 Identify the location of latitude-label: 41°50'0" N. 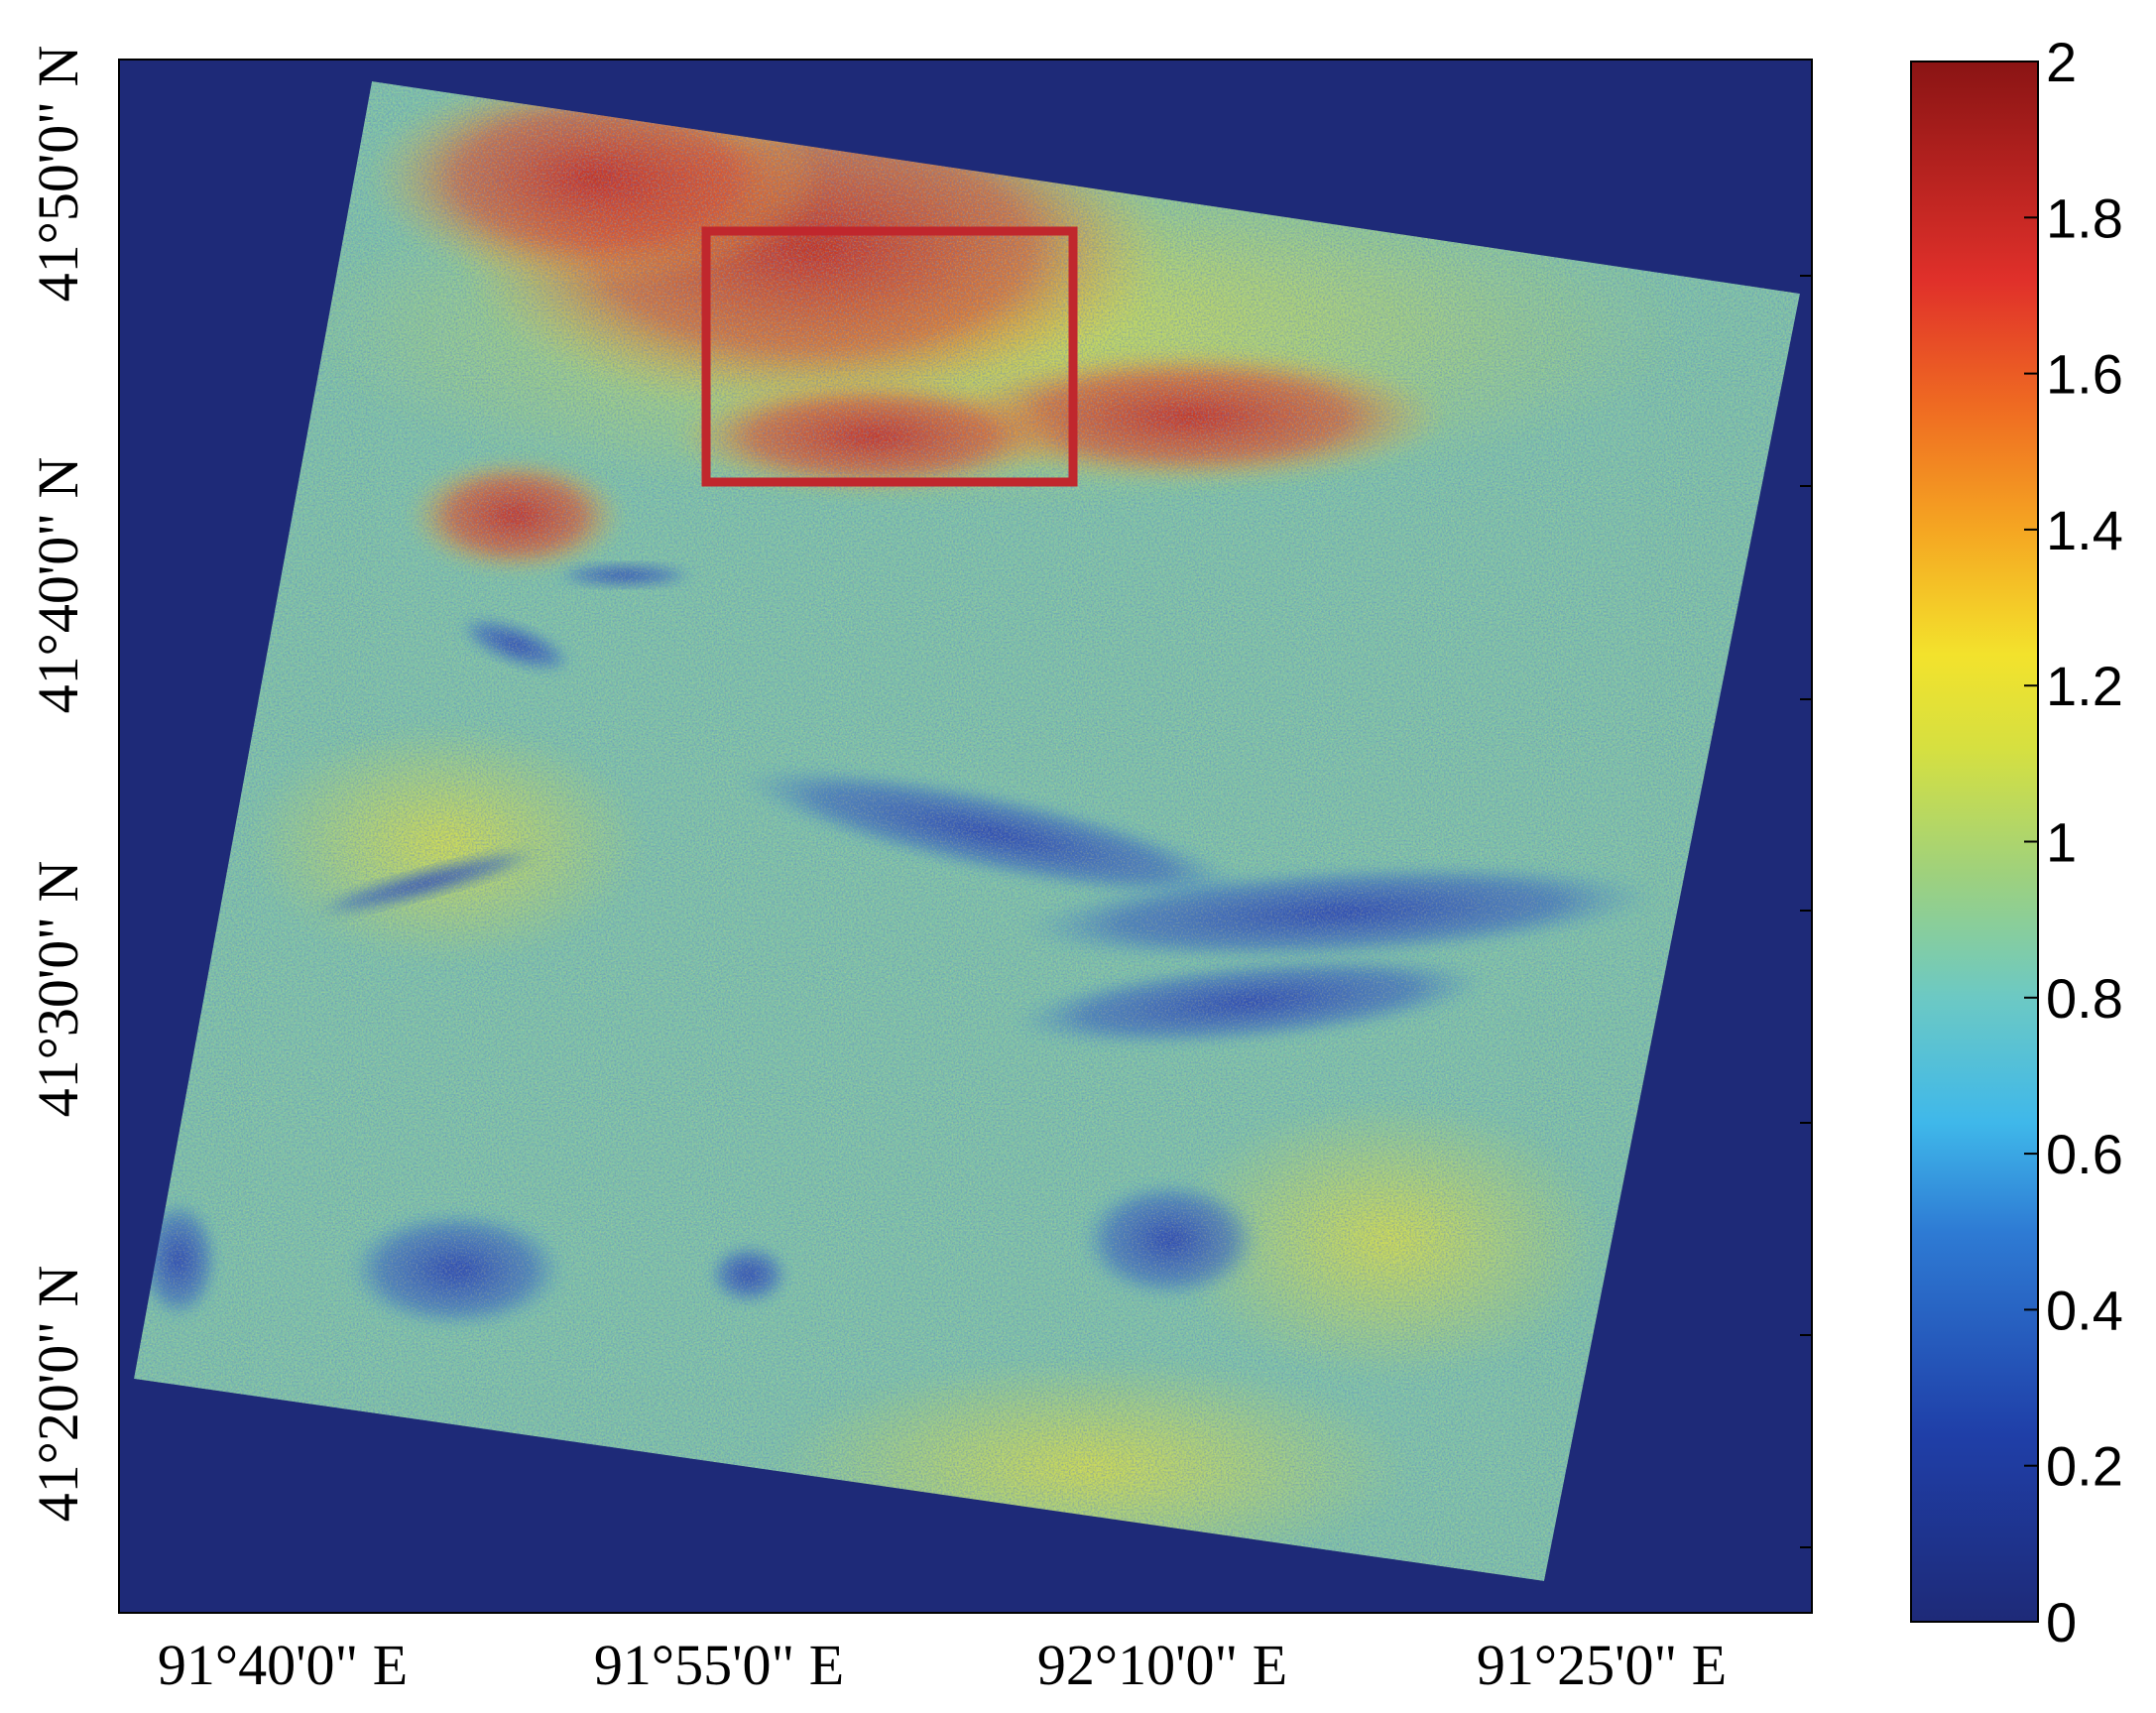
(58, 174).